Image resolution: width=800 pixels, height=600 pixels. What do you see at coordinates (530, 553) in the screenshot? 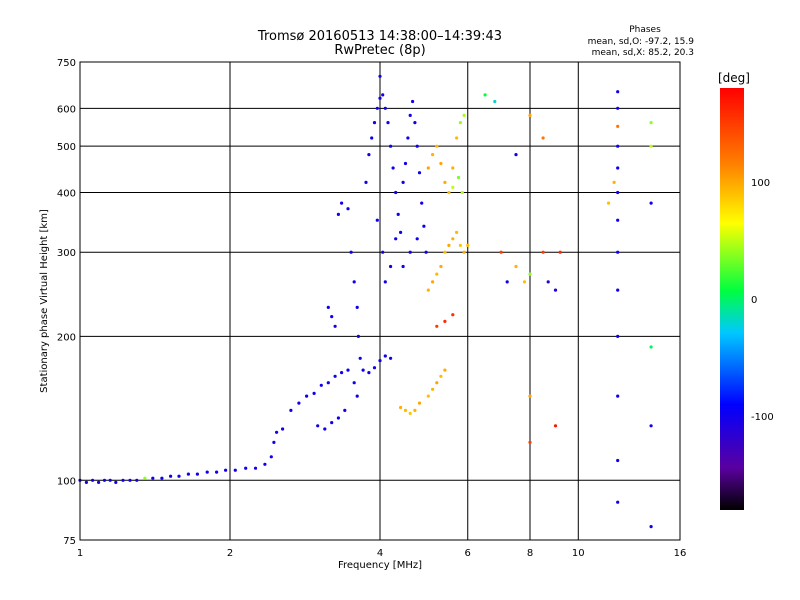
I see `x-tick-label: 8` at bounding box center [530, 553].